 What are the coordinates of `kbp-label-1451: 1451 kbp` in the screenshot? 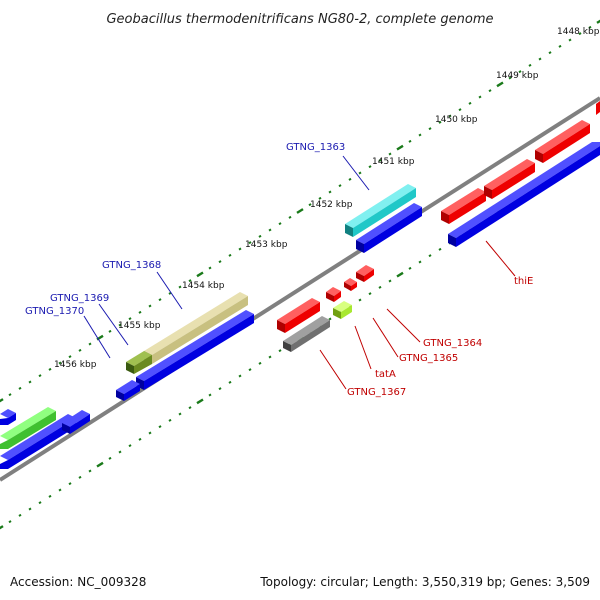 It's located at (393, 162).